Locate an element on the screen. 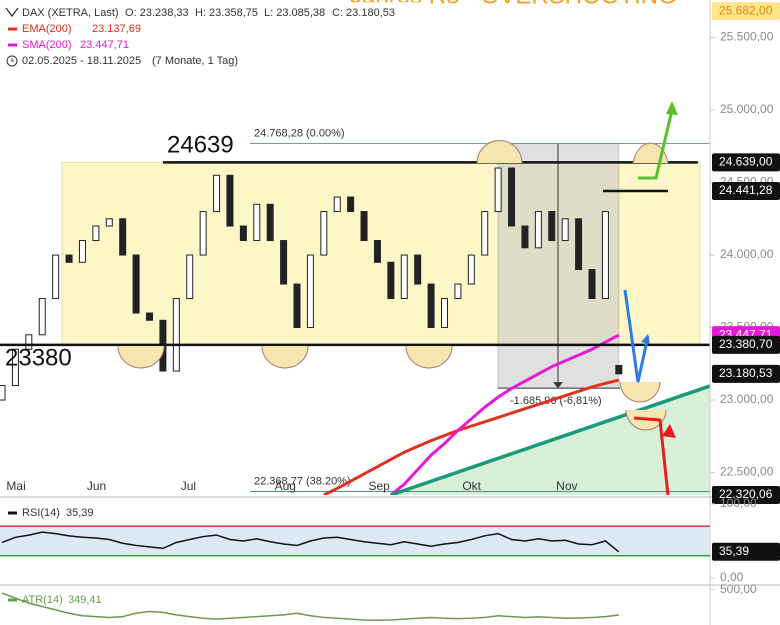 The image size is (780, 625). chart-title: Jahres R8 - OVERSHOOTING is located at coordinates (513, 4).